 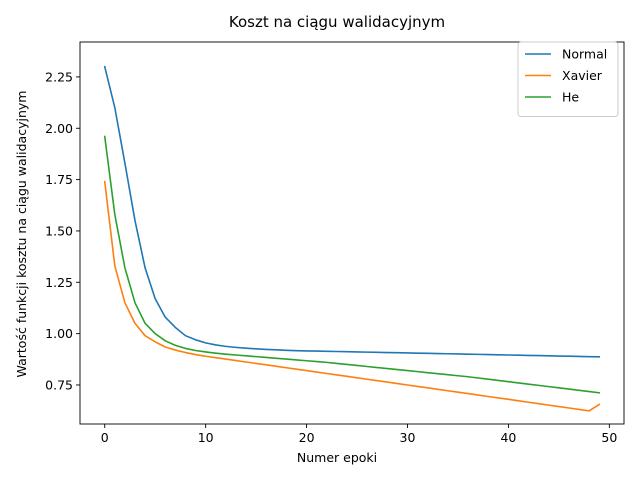 What do you see at coordinates (337, 22) in the screenshot?
I see `chart-title: Koszt na ciągu walidacyjnym` at bounding box center [337, 22].